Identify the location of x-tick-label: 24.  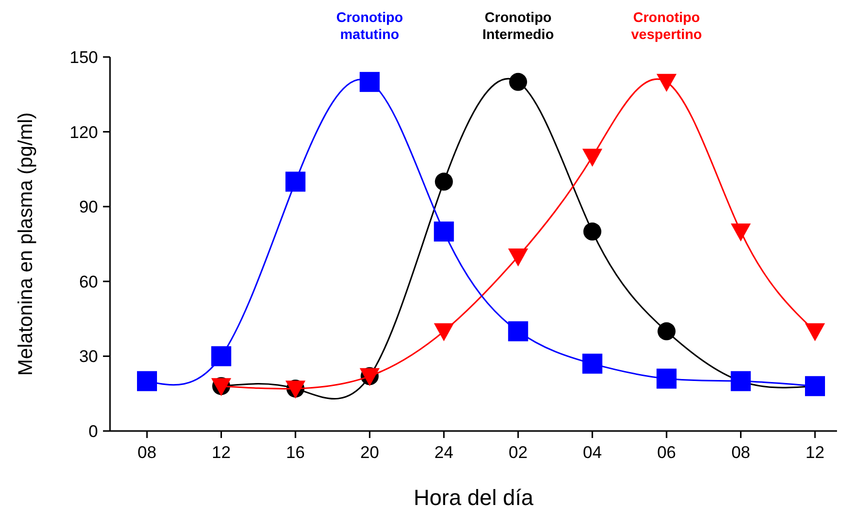
(444, 452).